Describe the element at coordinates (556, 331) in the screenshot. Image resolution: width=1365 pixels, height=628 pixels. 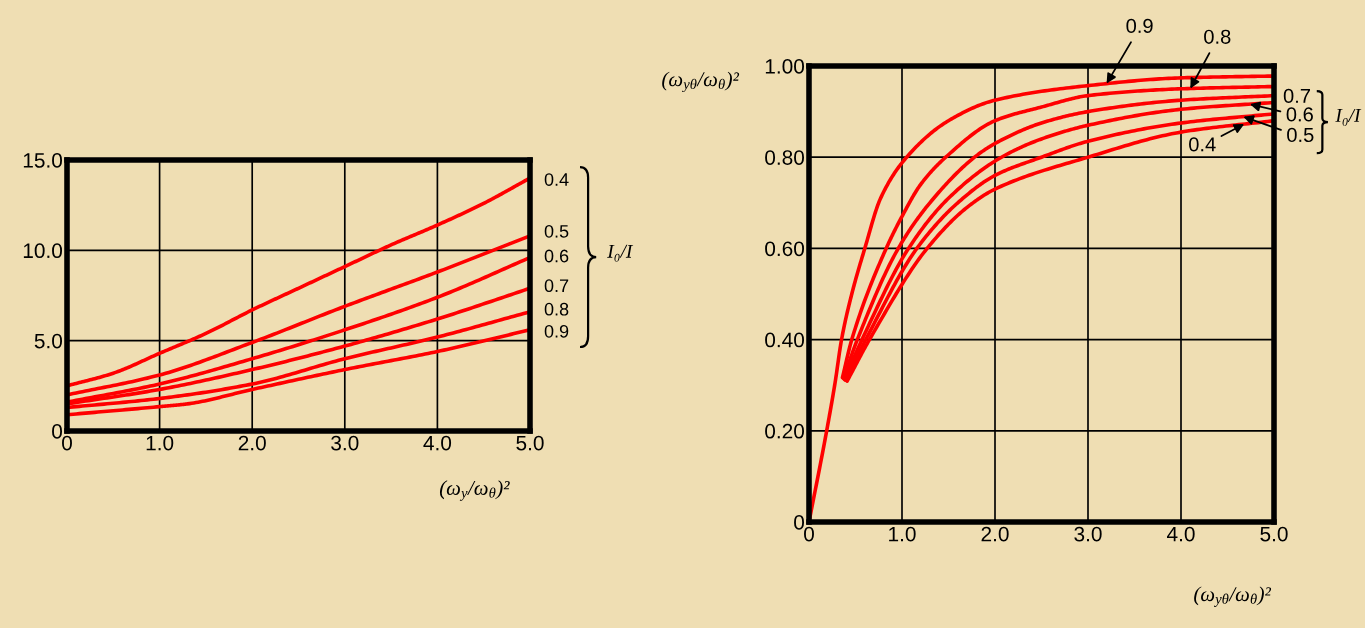
I see `series-label: 0.9` at that location.